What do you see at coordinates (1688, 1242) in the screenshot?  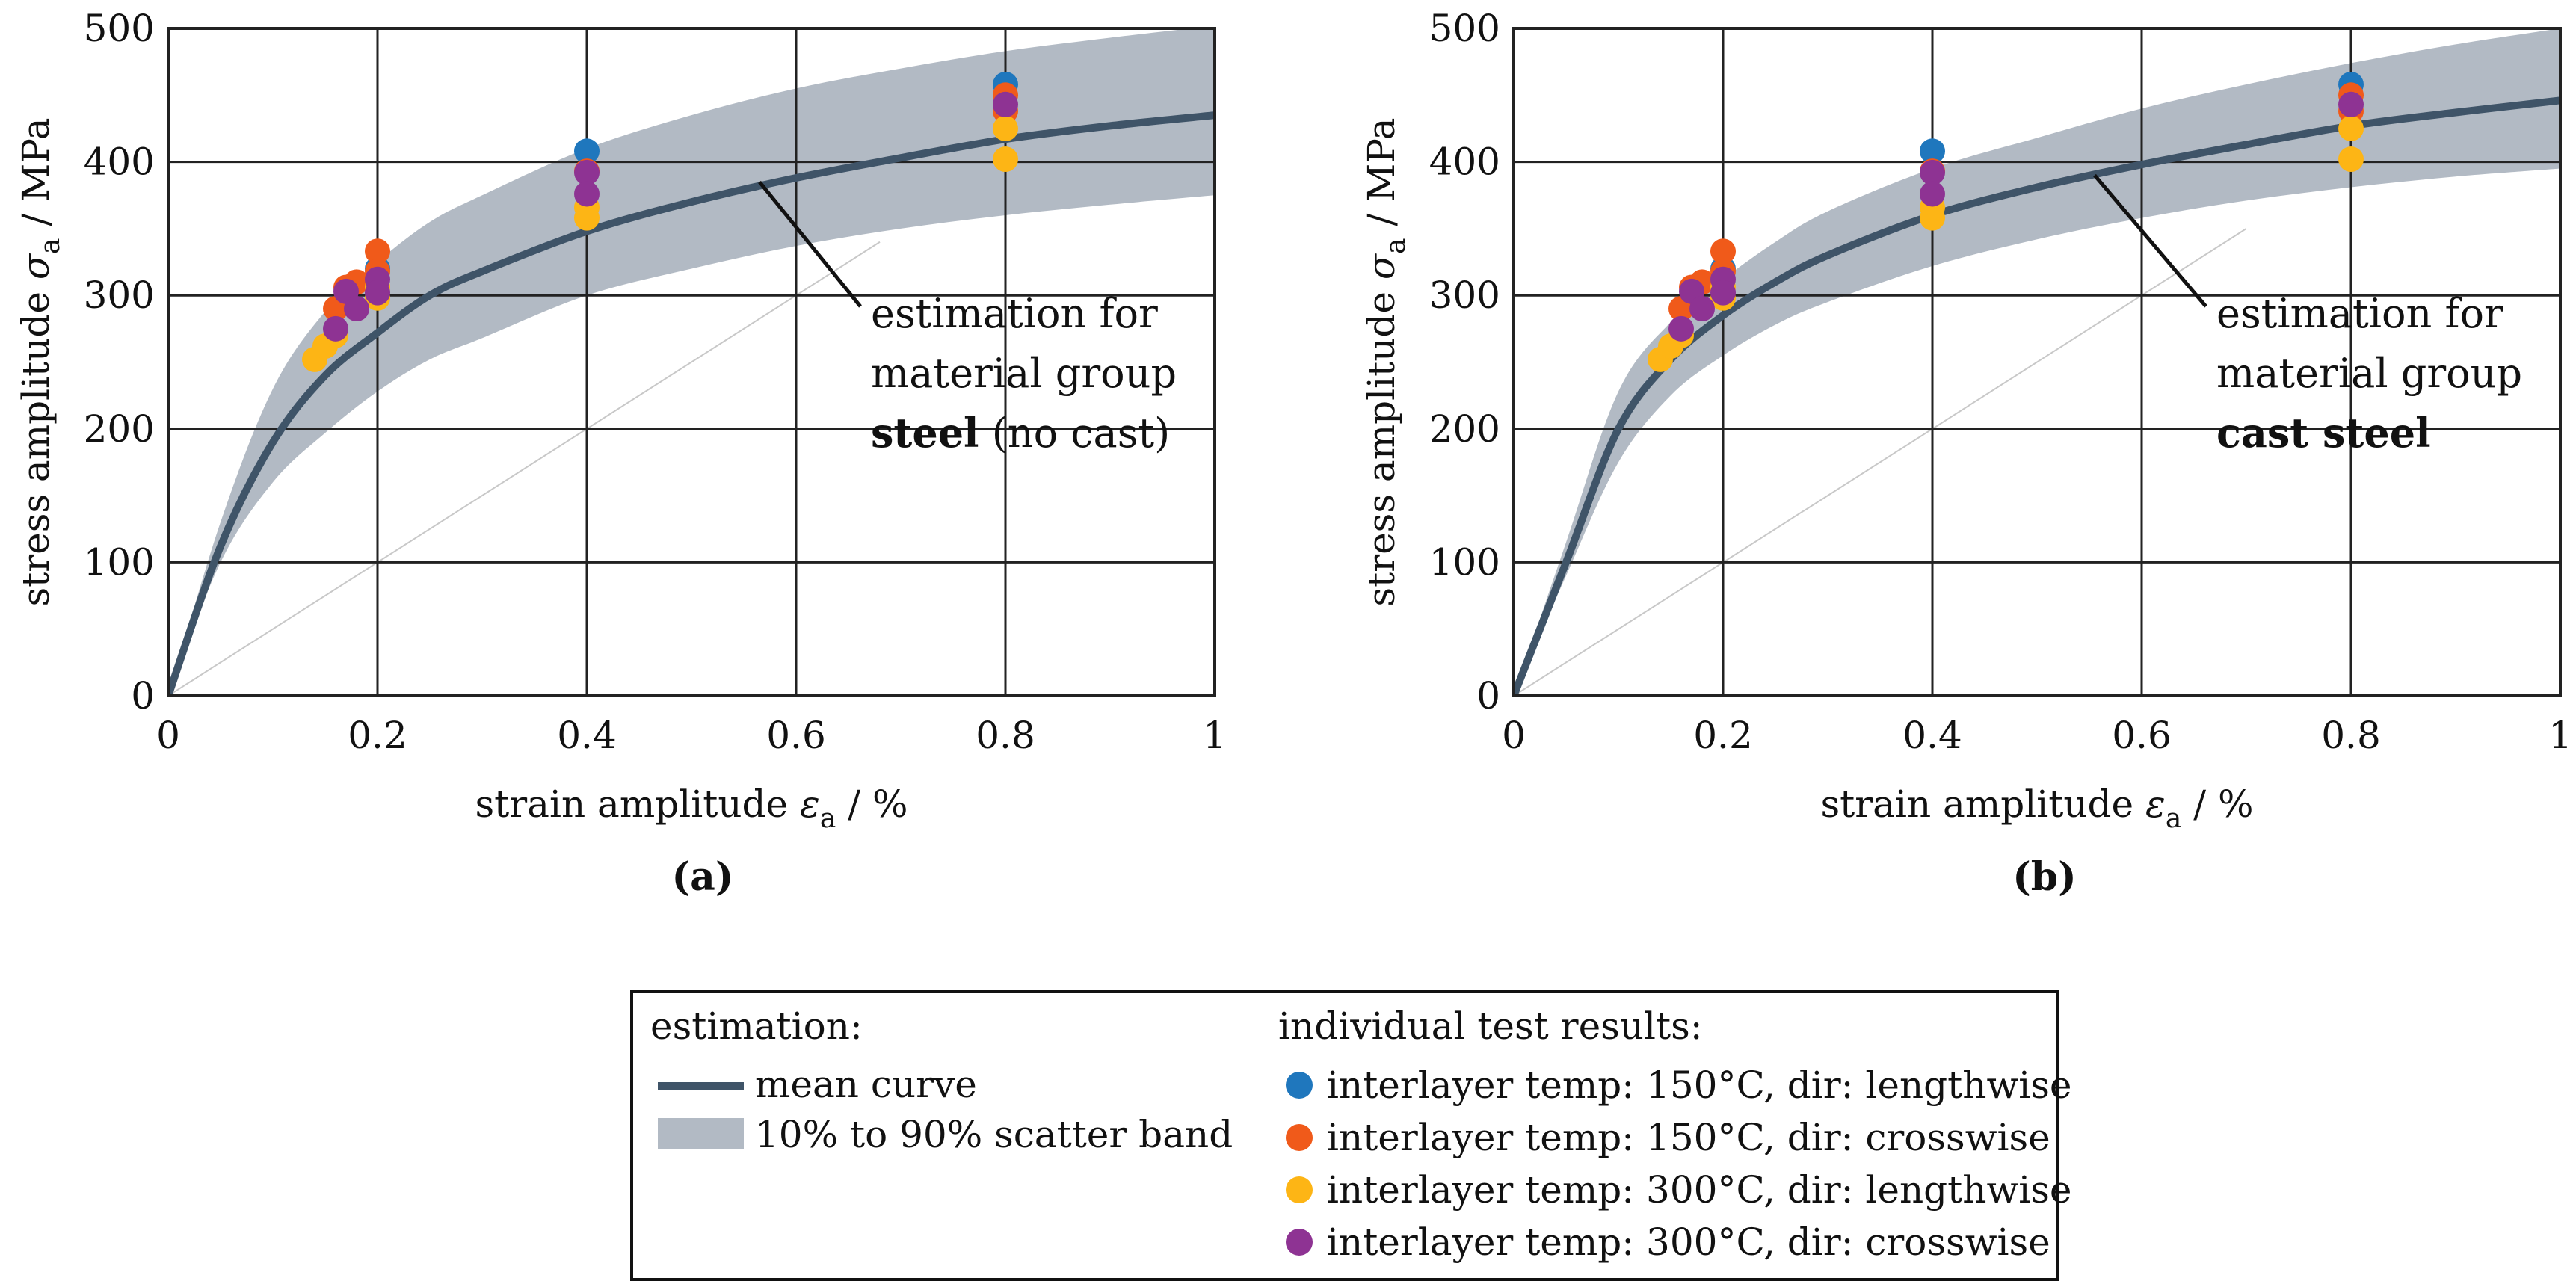 I see `legend-item-label: interlayer temp: 300°C, dir: crosswise` at bounding box center [1688, 1242].